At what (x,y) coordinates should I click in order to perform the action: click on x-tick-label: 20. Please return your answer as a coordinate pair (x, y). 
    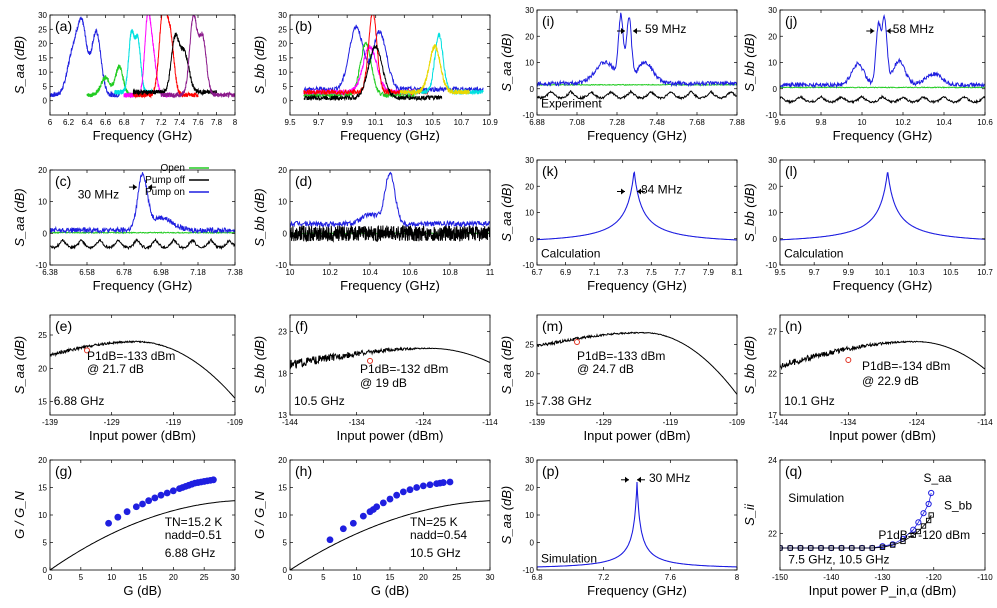
    Looking at the image, I should click on (173, 577).